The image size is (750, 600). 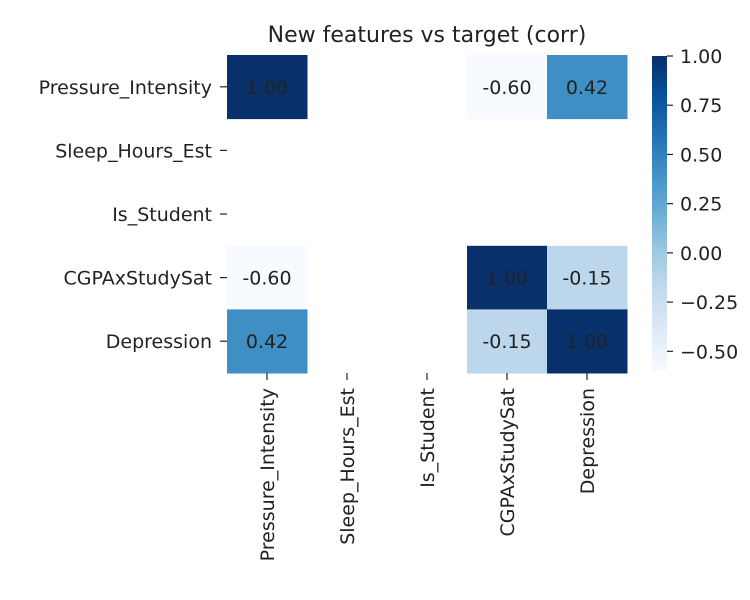 What do you see at coordinates (701, 254) in the screenshot?
I see `colorbar-tick-label: 0.00` at bounding box center [701, 254].